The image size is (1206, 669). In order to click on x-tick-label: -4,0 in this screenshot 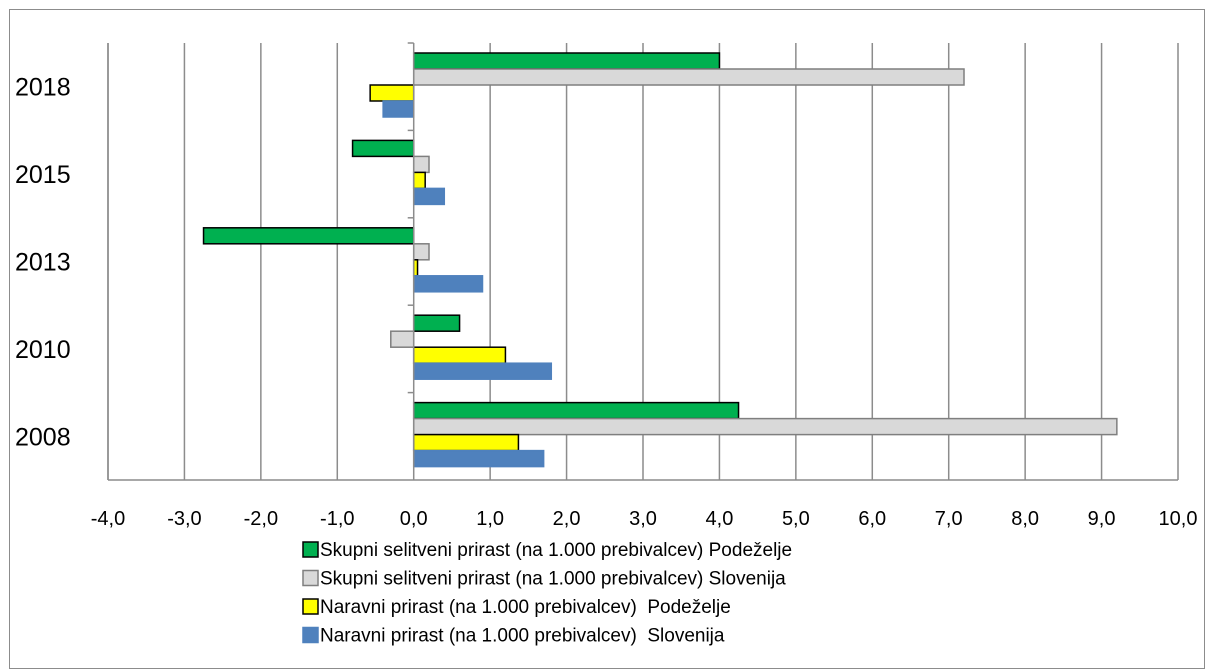, I will do `click(108, 519)`.